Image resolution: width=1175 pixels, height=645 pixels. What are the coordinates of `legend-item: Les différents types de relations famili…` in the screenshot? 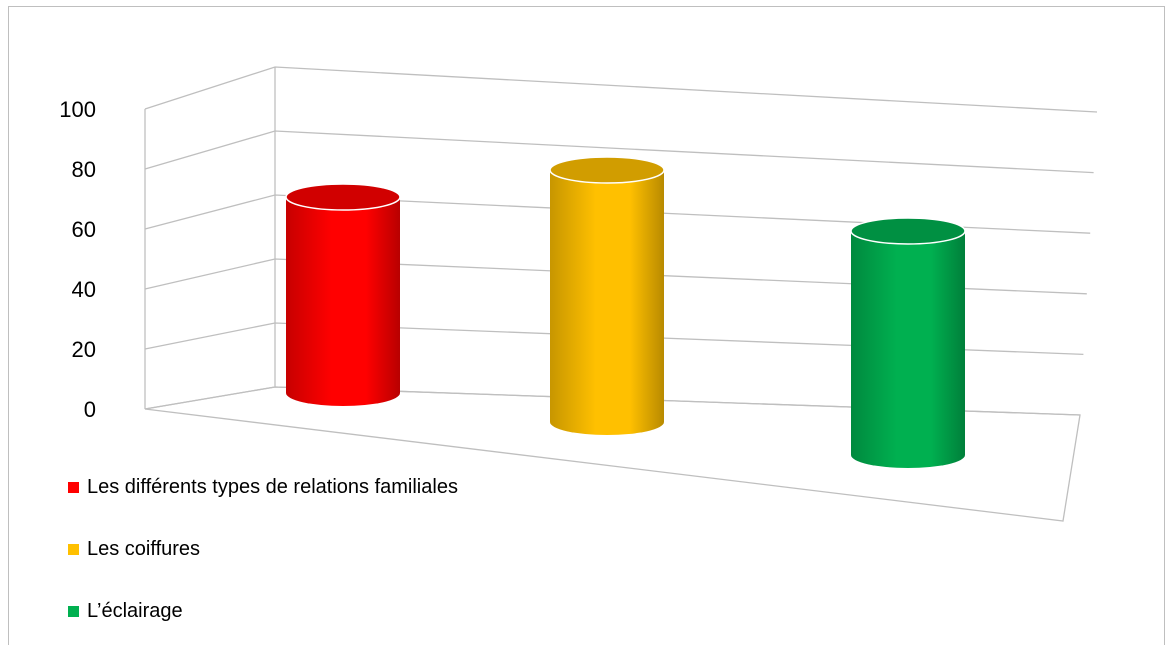 It's located at (263, 487).